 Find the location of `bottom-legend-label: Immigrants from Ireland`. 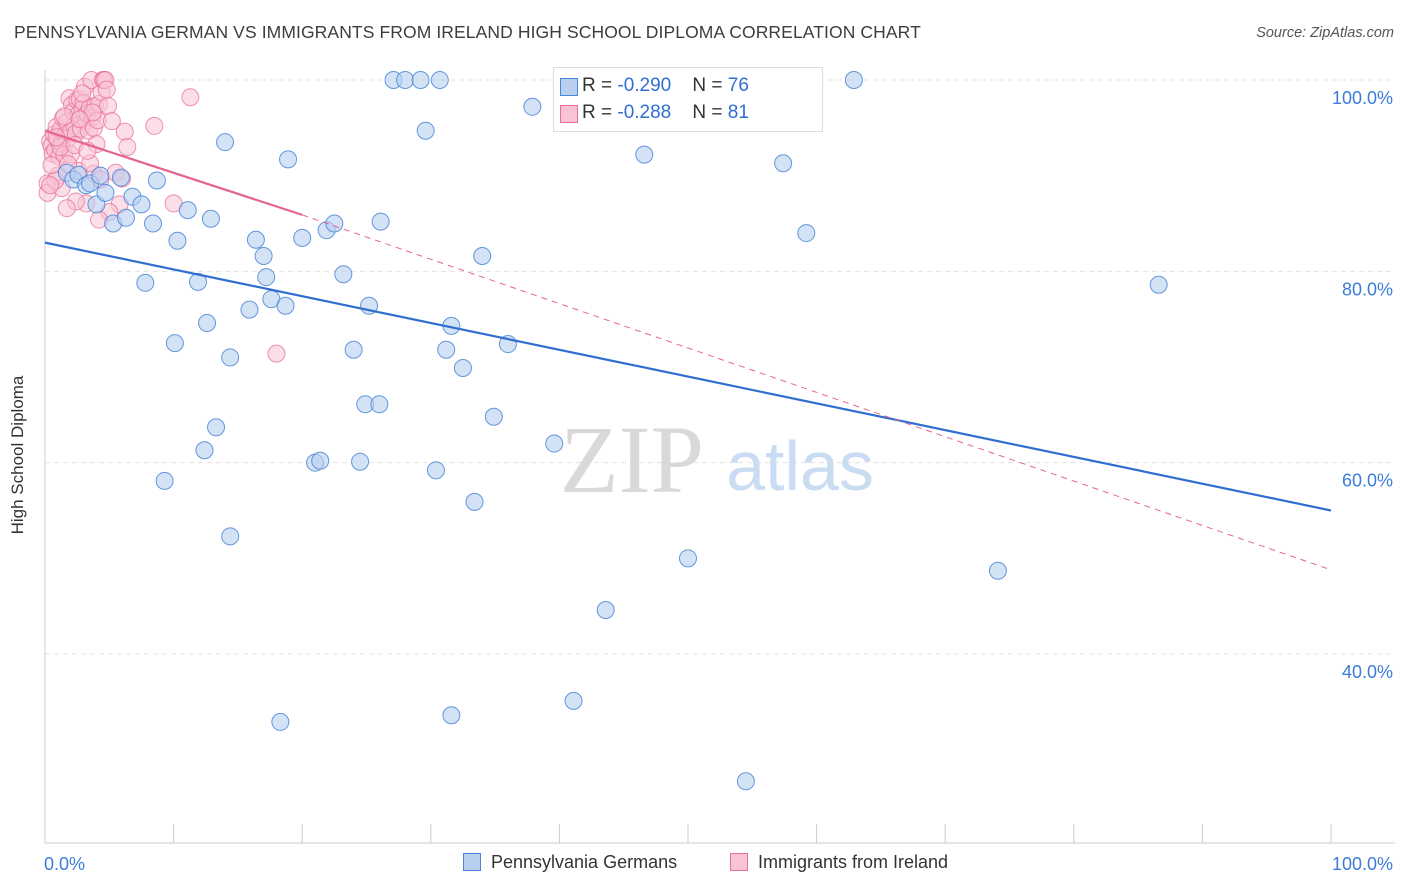

bottom-legend-label: Immigrants from Ireland is located at coordinates (853, 862).